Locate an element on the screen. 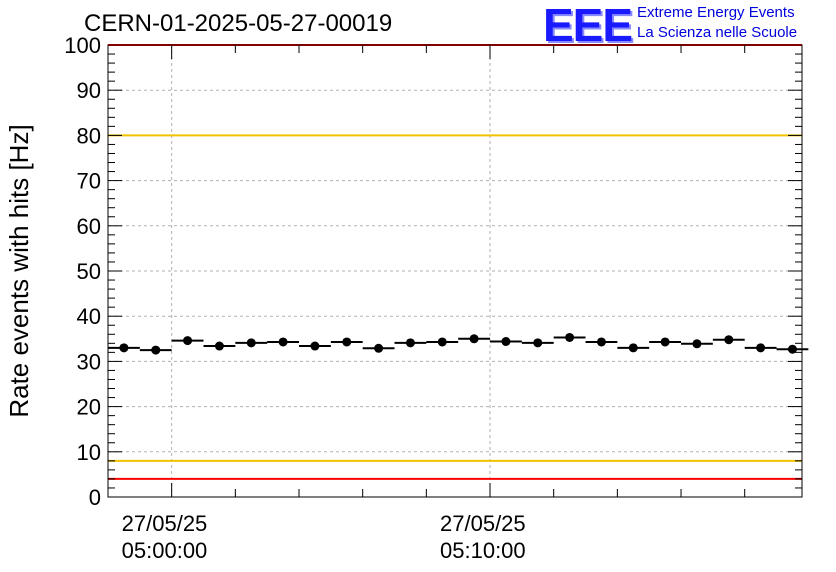 The width and height of the screenshot is (836, 572). y-tick-label: 60 is located at coordinates (89, 226).